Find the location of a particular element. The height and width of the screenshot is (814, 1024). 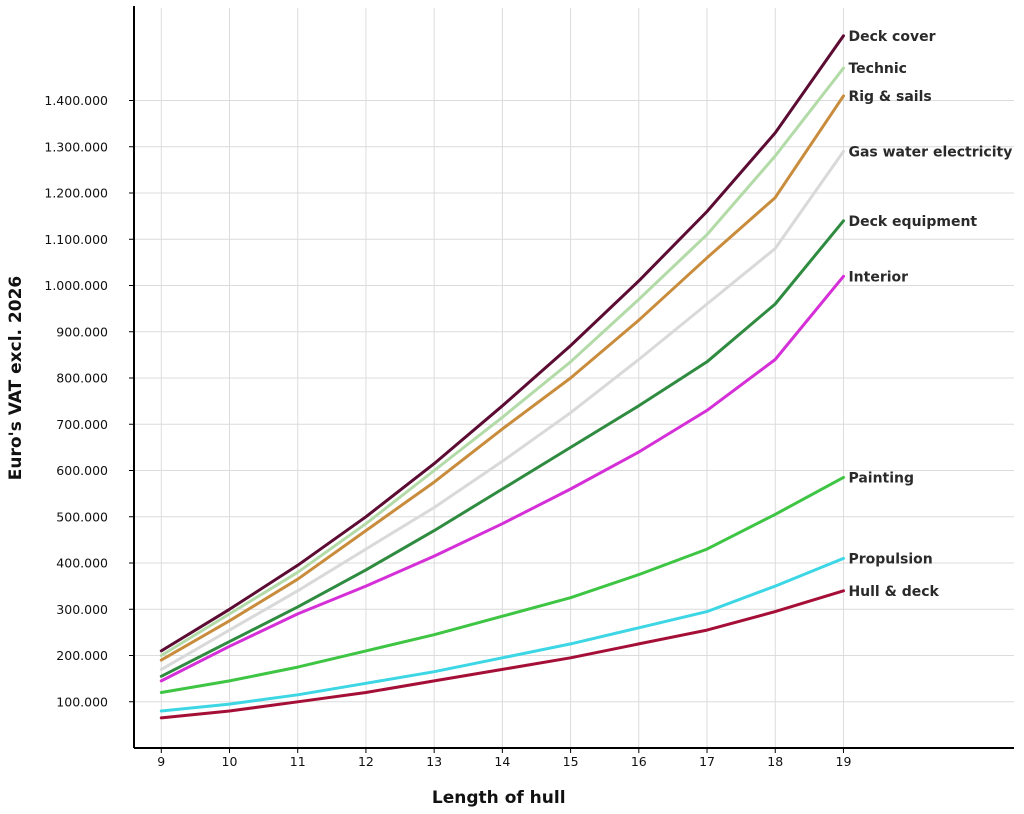

series-line-propulsion is located at coordinates (502, 634).